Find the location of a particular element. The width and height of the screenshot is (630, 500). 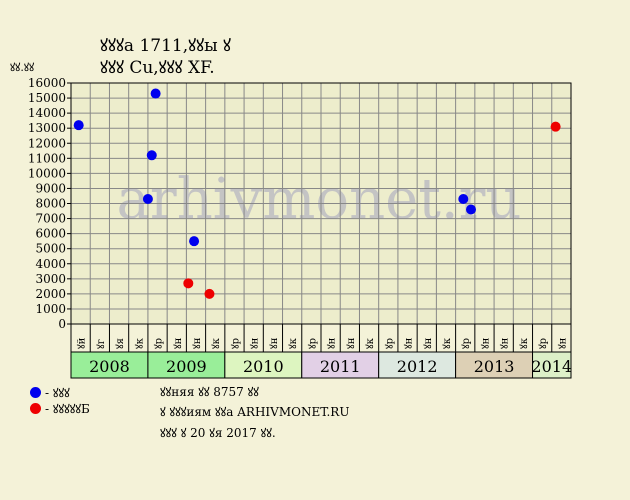

y-tick-label: 14000 is located at coordinates (47, 113).